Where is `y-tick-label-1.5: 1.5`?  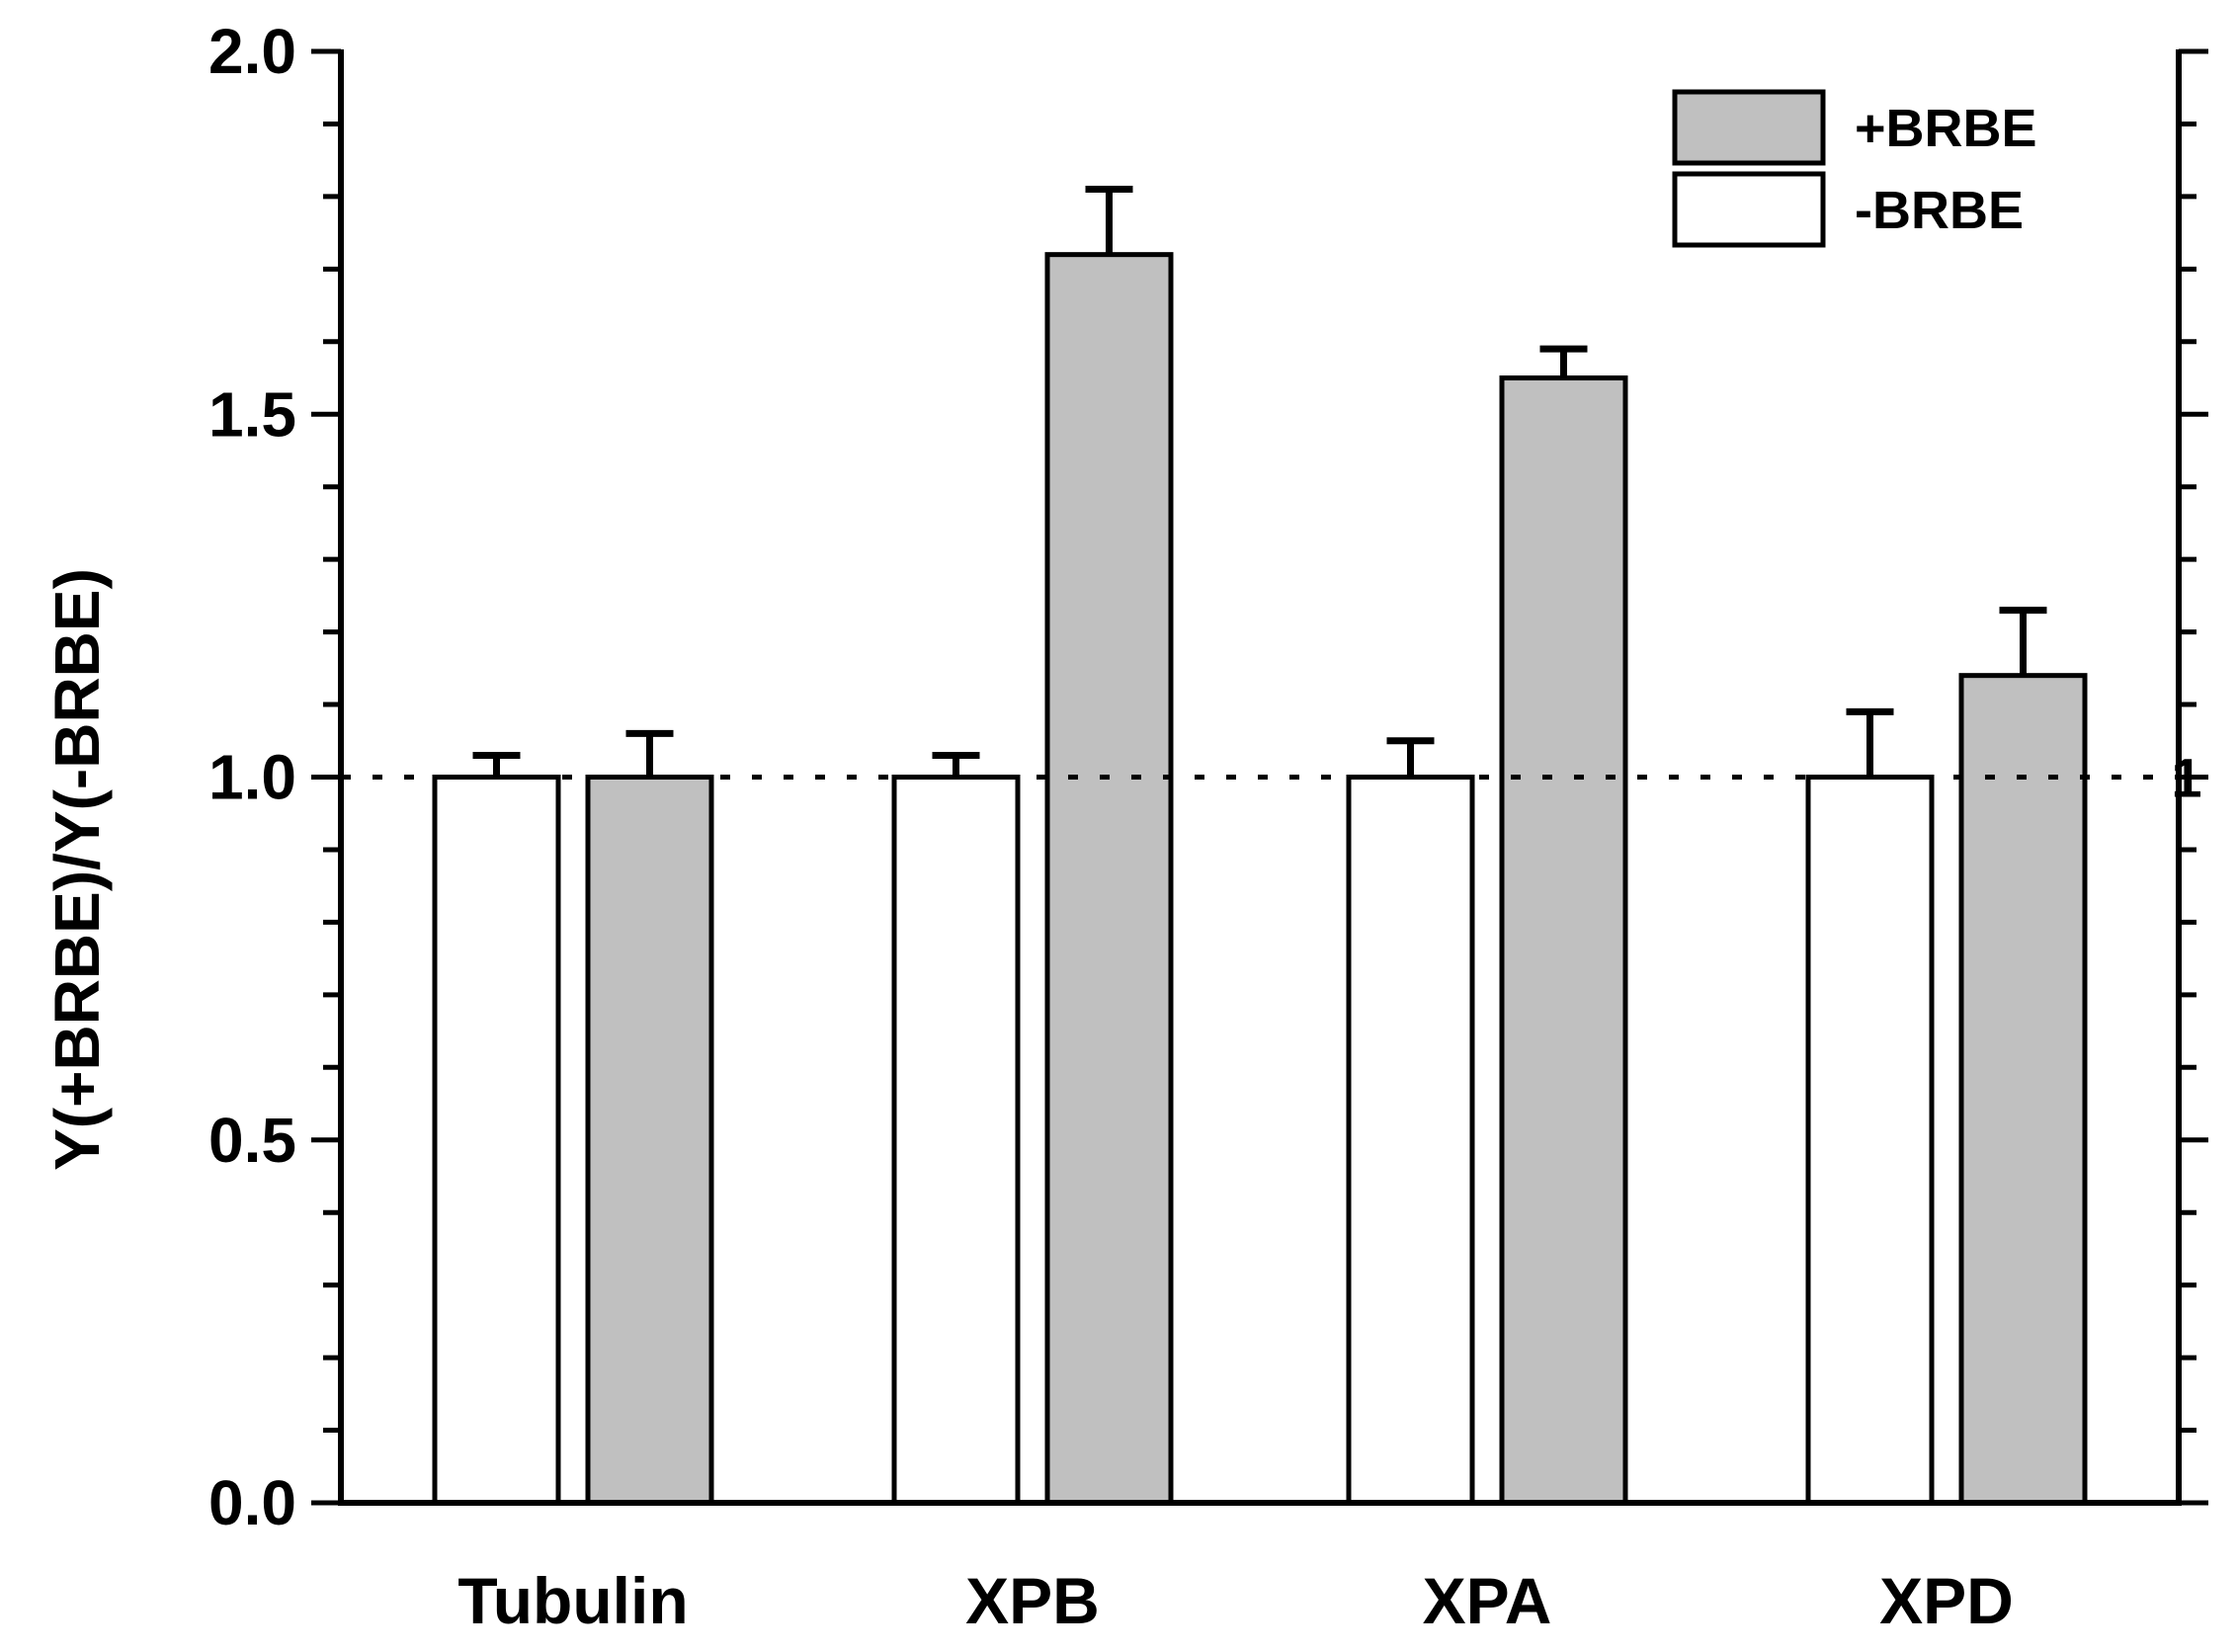
y-tick-label-1.5: 1.5 is located at coordinates (252, 414).